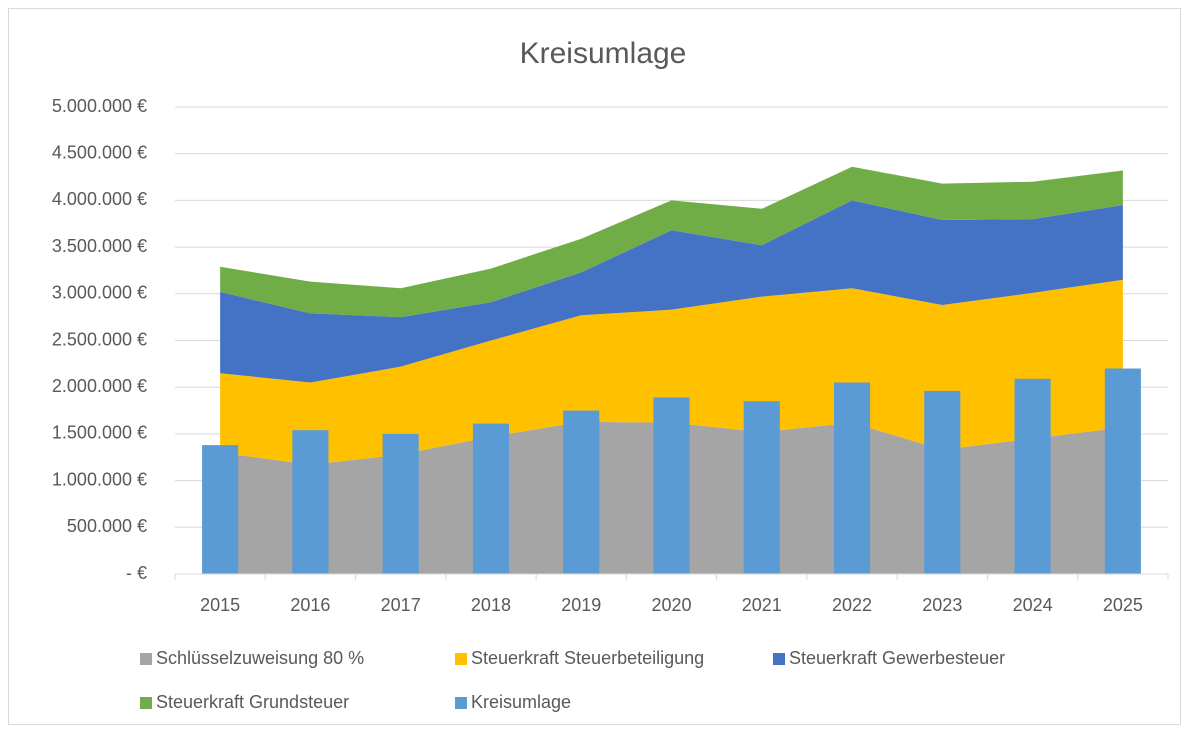  Describe the element at coordinates (1033, 605) in the screenshot. I see `x-tick-label: 2024` at that location.